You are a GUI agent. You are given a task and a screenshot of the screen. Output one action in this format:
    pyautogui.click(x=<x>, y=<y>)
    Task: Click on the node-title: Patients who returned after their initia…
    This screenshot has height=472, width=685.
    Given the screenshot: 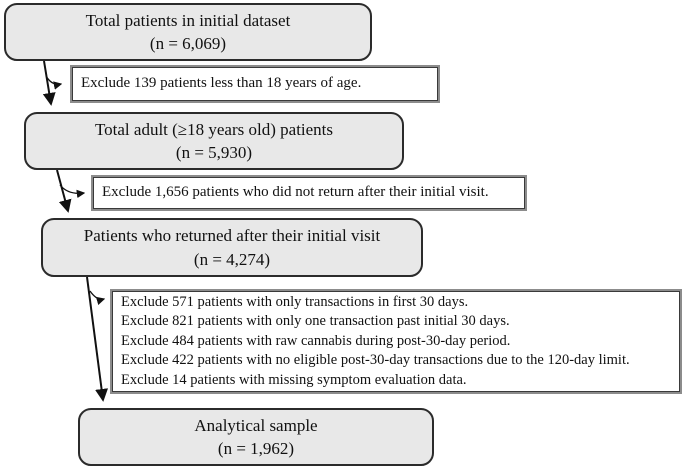 What is the action you would take?
    pyautogui.click(x=232, y=236)
    